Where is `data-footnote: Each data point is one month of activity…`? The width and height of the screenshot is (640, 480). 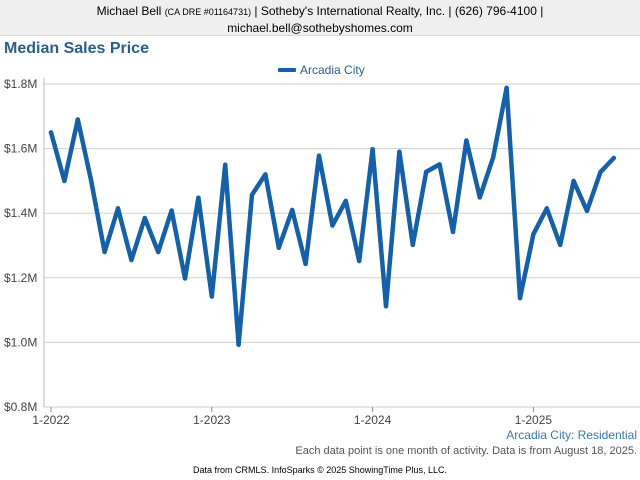 data-footnote: Each data point is one month of activity… is located at coordinates (466, 451).